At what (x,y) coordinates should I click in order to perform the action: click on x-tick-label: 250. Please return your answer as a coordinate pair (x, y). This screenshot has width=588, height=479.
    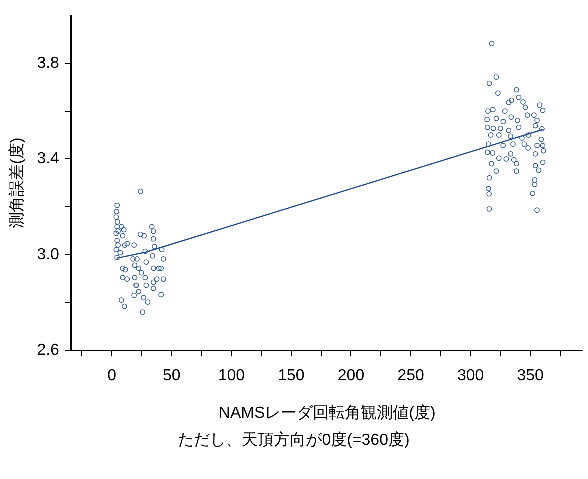
    Looking at the image, I should click on (411, 376).